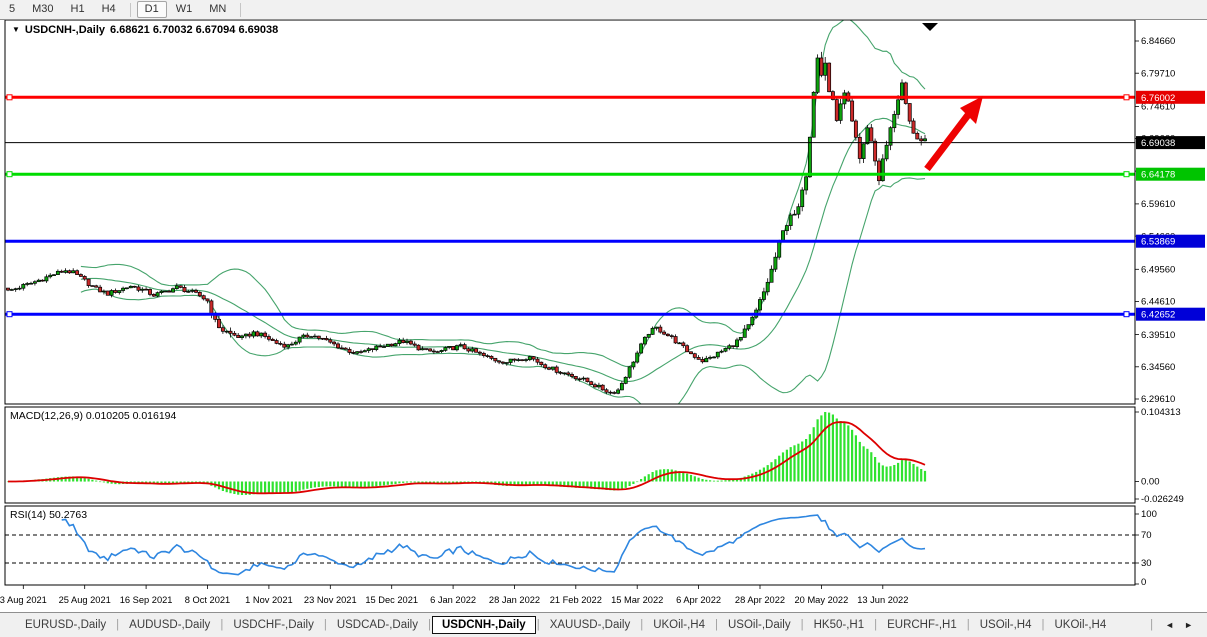 This screenshot has width=1207, height=637. What do you see at coordinates (1158, 242) in the screenshot?
I see `svg-text: 6.53869` at bounding box center [1158, 242].